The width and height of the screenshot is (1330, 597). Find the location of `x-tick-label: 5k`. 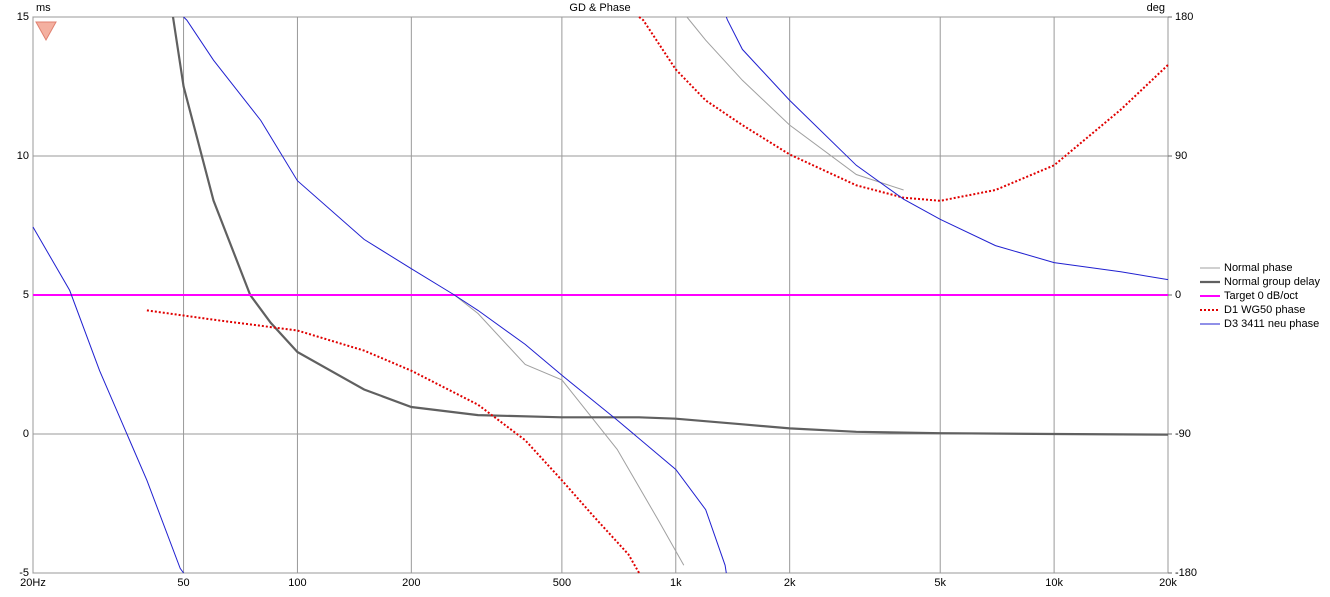

x-tick-label: 5k is located at coordinates (940, 583).